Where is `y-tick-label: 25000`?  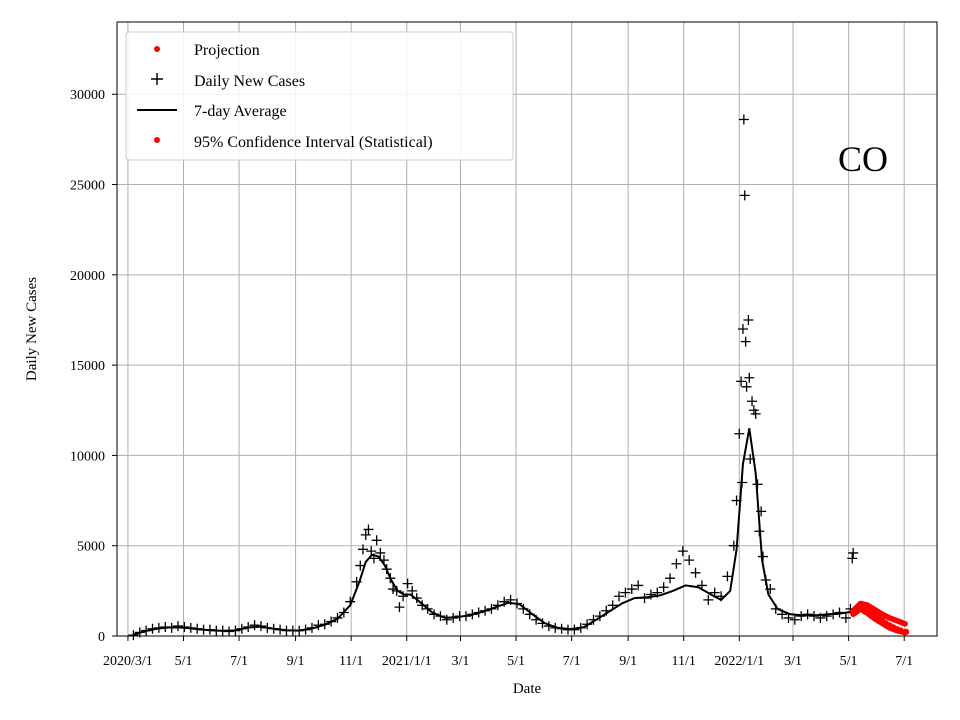 y-tick-label: 25000 is located at coordinates (87, 186).